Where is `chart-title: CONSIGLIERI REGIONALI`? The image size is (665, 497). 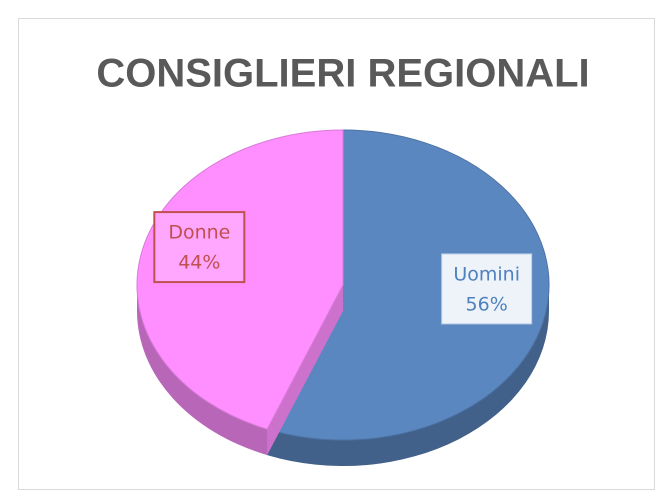
chart-title: CONSIGLIERI REGIONALI is located at coordinates (342, 74).